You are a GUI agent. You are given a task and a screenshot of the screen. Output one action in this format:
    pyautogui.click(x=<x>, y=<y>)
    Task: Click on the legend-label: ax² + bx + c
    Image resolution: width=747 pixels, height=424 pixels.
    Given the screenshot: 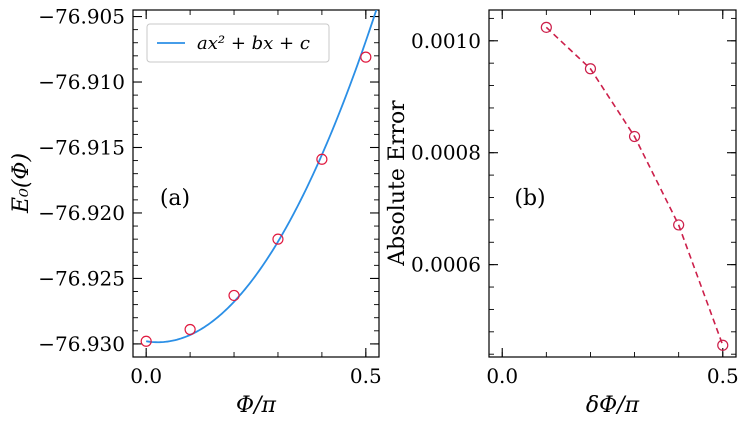 What is the action you would take?
    pyautogui.click(x=253, y=43)
    